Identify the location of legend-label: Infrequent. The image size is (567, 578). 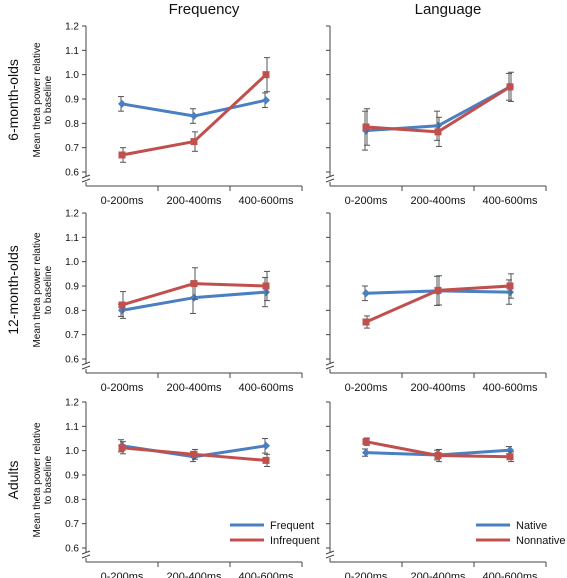
(295, 541).